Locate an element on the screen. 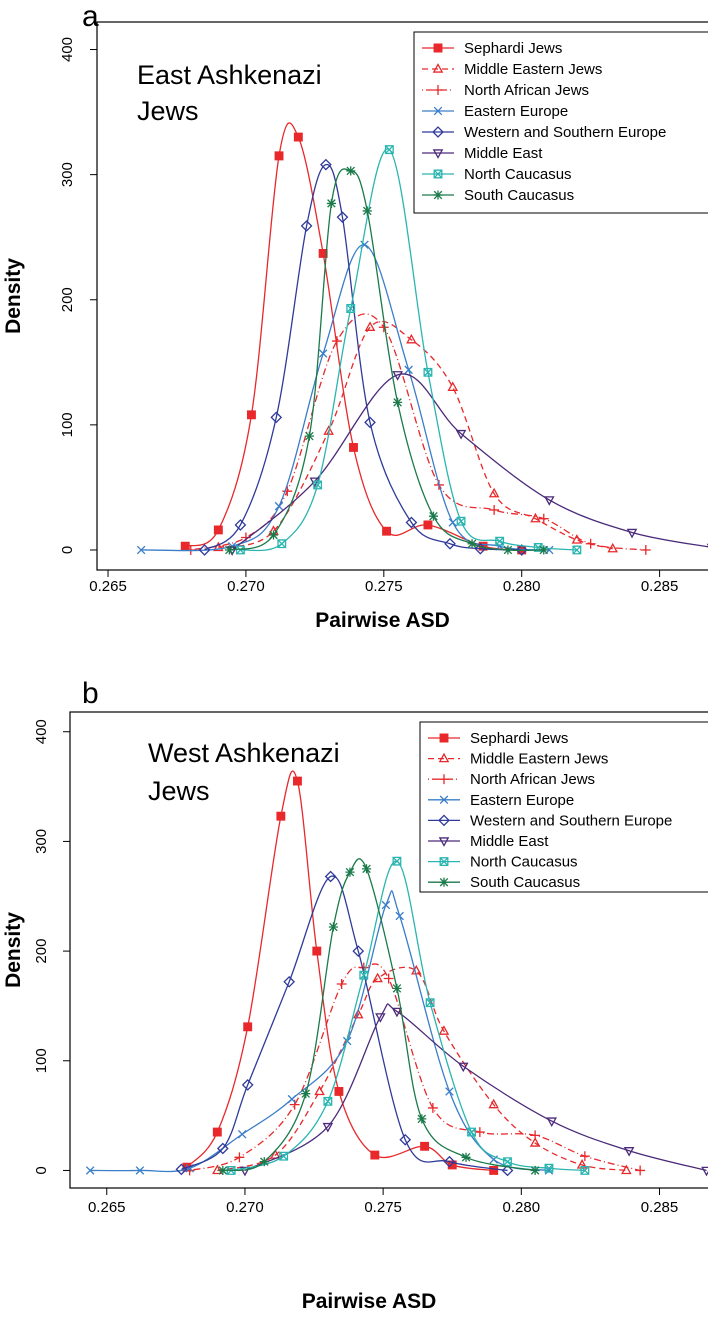 Image resolution: width=708 pixels, height=1334 pixels. legend-label: South Caucasus is located at coordinates (525, 882).